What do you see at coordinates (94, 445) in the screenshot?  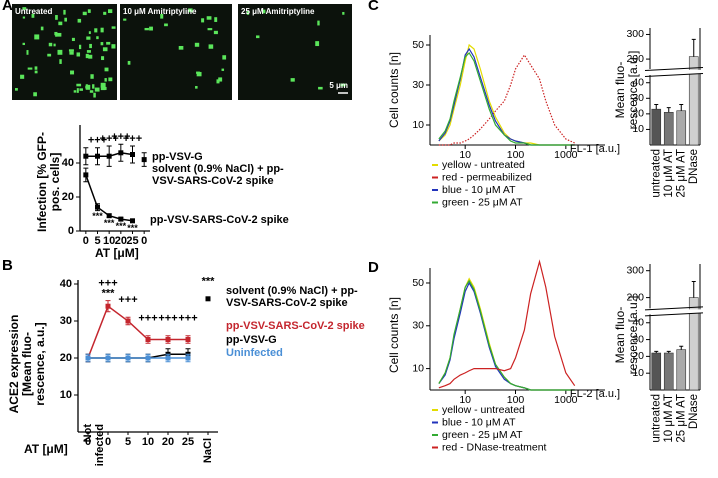 I see `note: Not infected` at bounding box center [94, 445].